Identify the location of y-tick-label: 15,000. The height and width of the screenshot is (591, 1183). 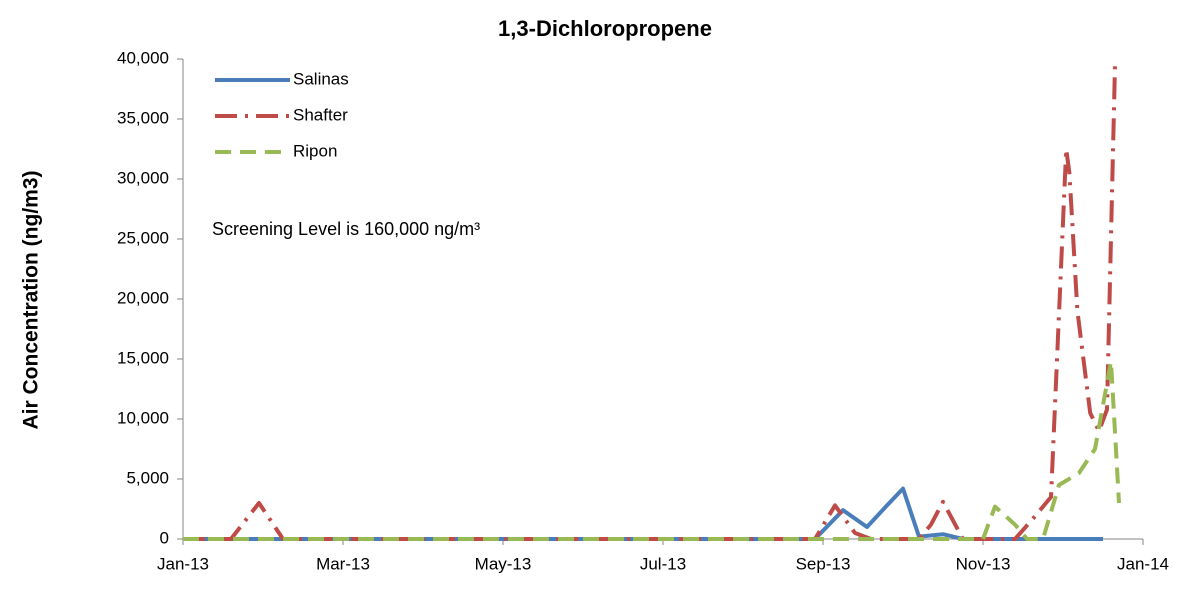
(143, 357).